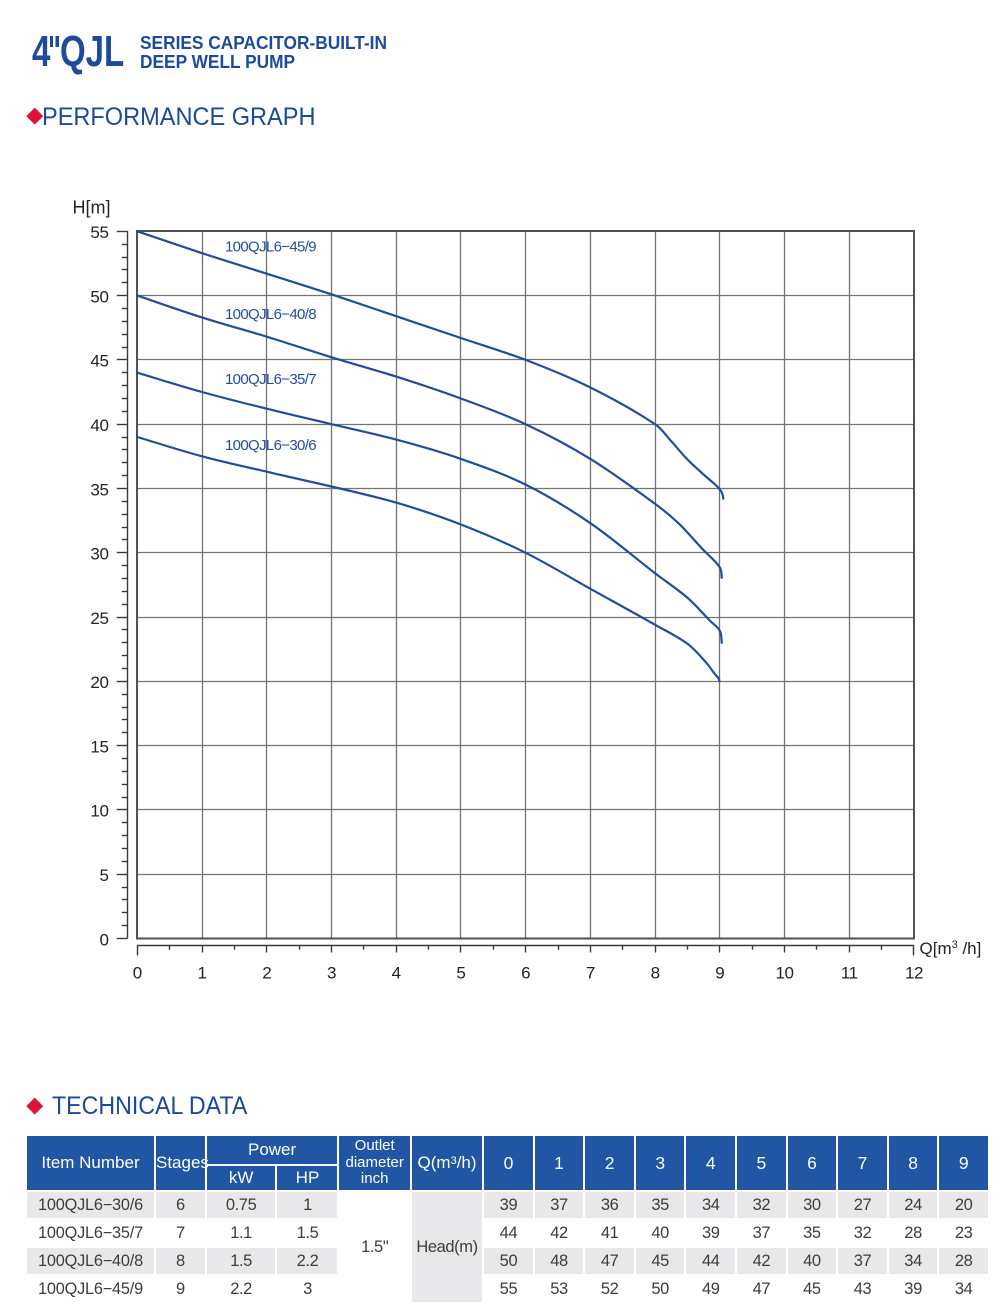 This screenshot has width=1006, height=1313. I want to click on svg-text: 100QJL6−35/7, so click(271, 379).